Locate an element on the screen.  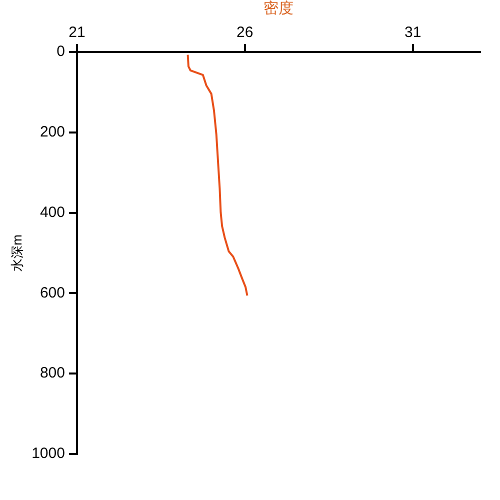
x-axis-title: 密度 is located at coordinates (278, 9).